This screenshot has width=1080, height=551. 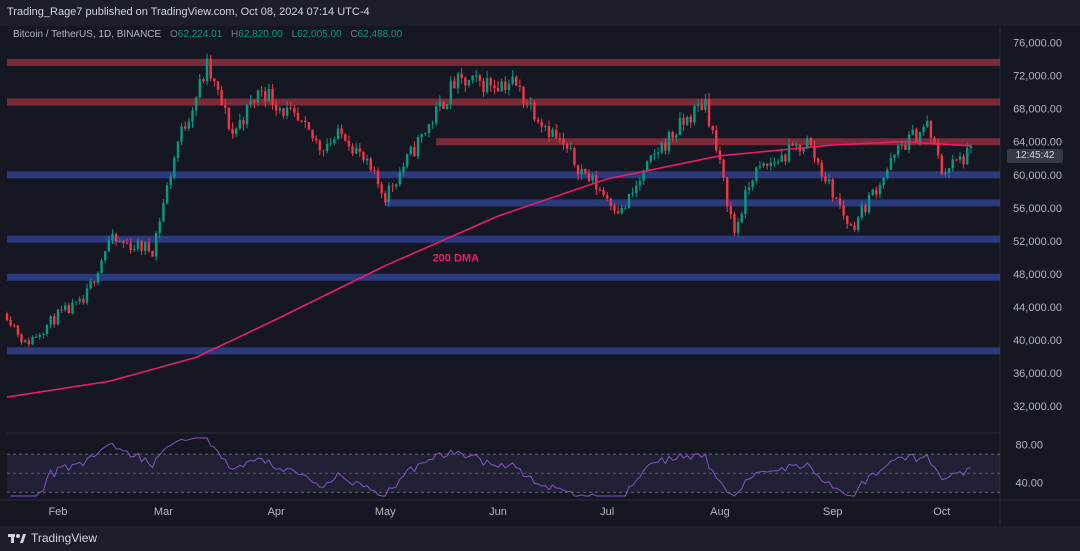 What do you see at coordinates (354, 34) in the screenshot?
I see `close-label: C` at bounding box center [354, 34].